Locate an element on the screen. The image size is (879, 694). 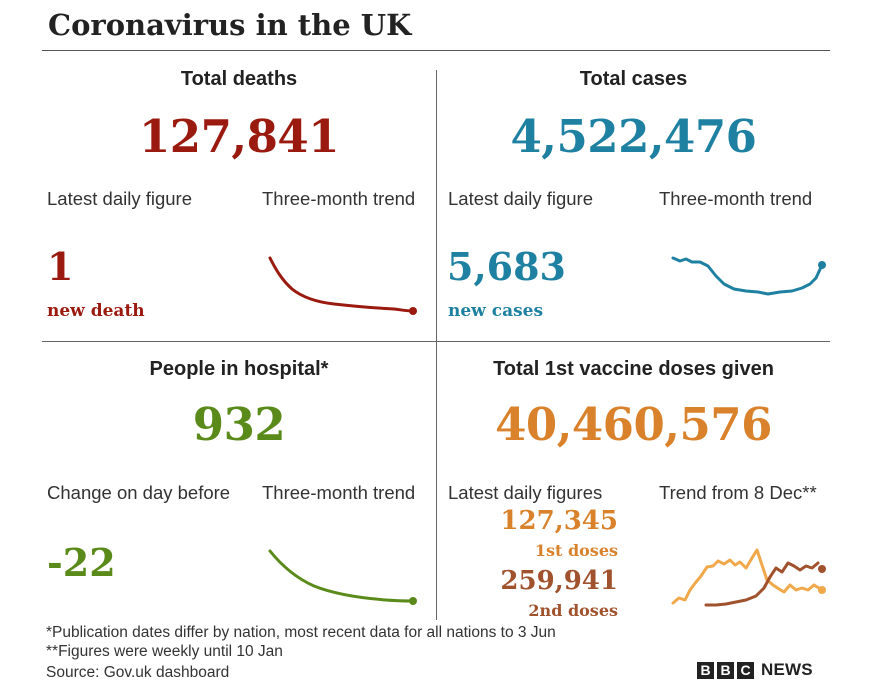
deaths-trend-line is located at coordinates (341, 284).